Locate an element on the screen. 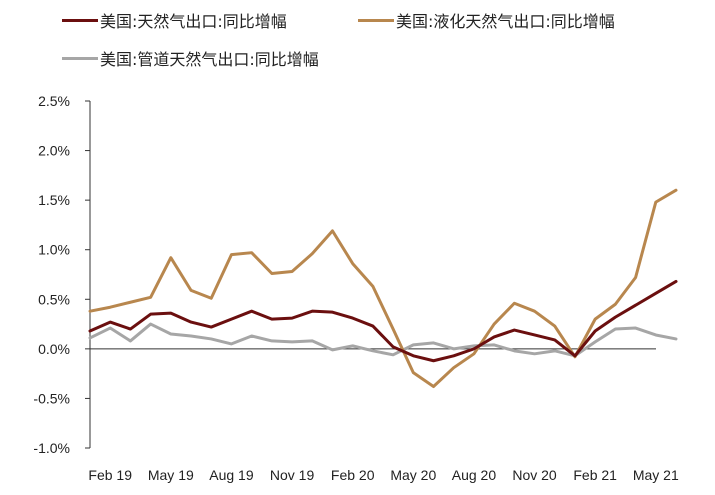  x-tick-label: Feb 20 is located at coordinates (353, 475).